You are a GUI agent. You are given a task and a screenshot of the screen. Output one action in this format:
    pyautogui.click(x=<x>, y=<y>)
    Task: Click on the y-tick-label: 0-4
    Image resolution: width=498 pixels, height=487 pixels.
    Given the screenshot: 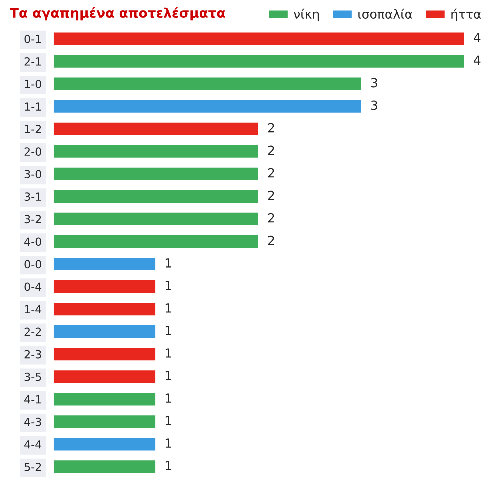 What is the action you would take?
    pyautogui.click(x=33, y=287)
    